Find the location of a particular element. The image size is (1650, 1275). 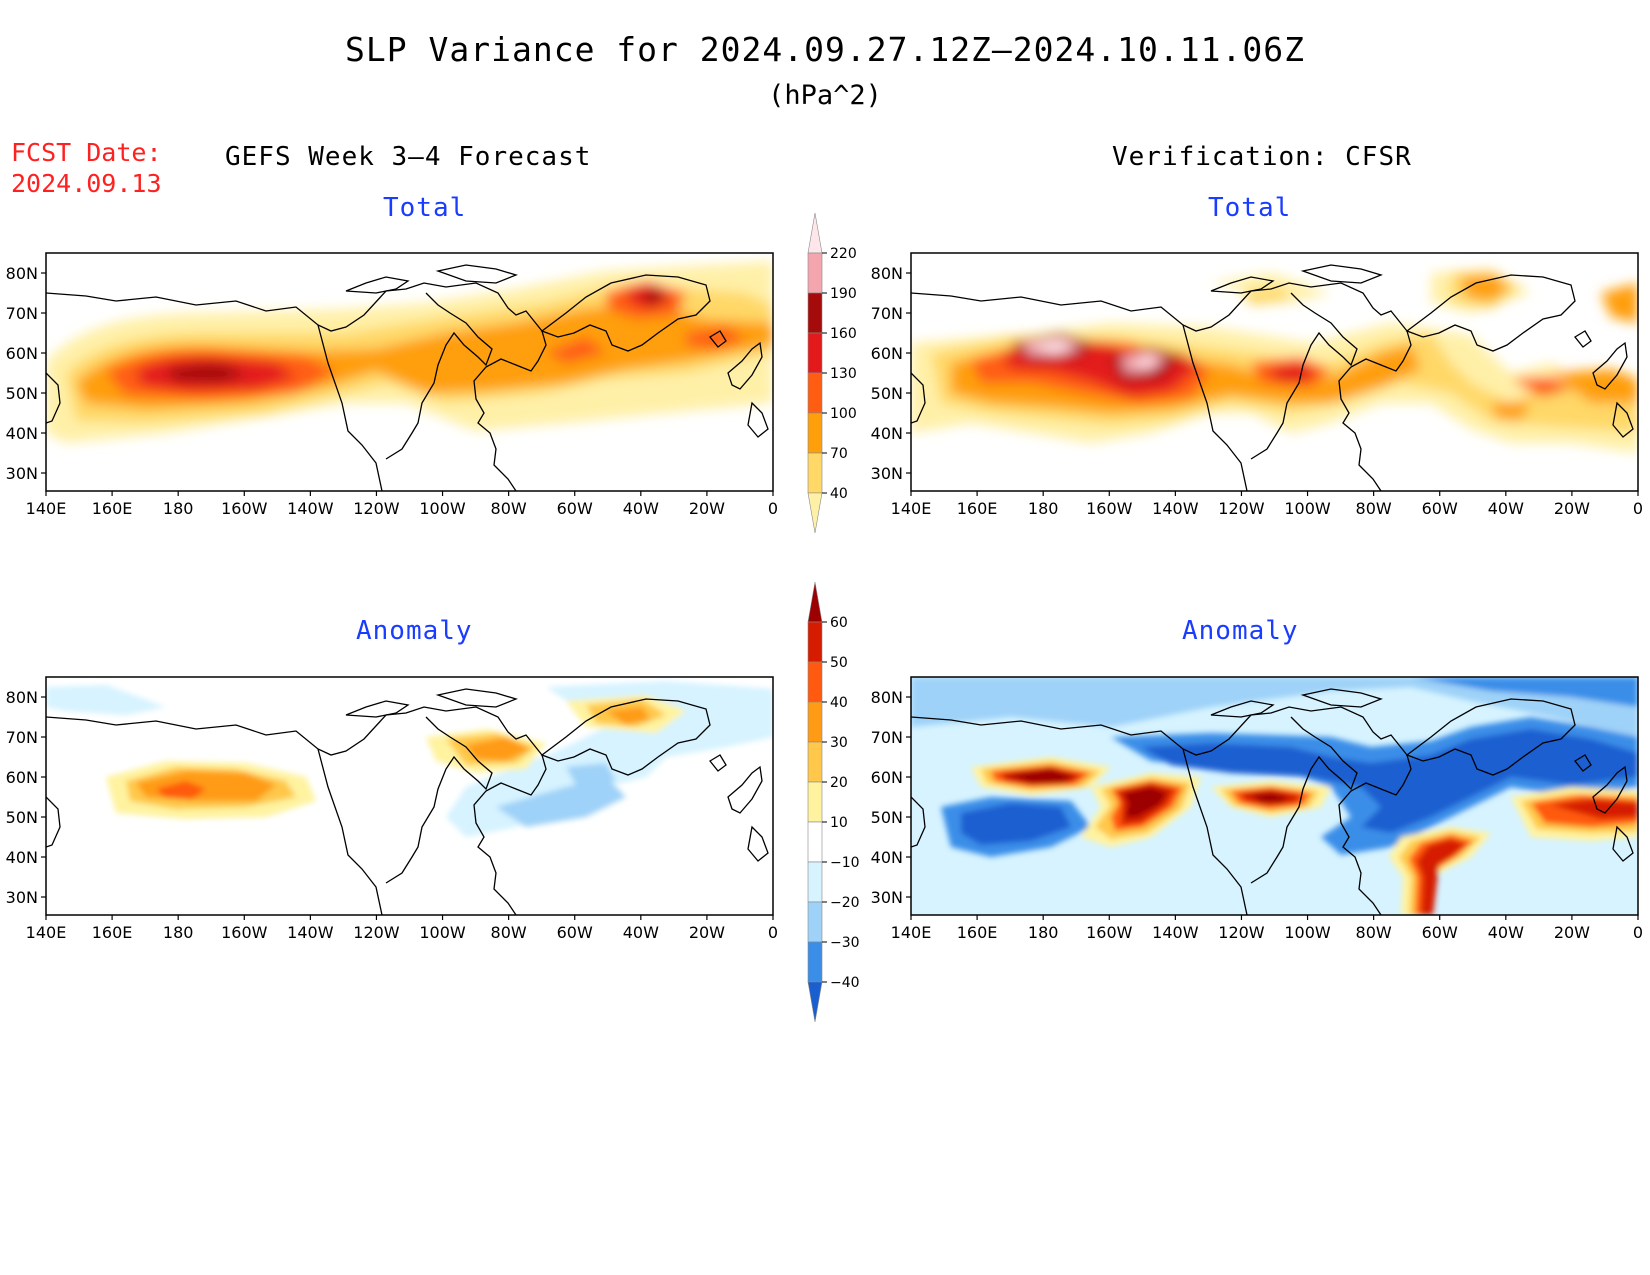

map-frame-bottom-left is located at coordinates (409, 796).